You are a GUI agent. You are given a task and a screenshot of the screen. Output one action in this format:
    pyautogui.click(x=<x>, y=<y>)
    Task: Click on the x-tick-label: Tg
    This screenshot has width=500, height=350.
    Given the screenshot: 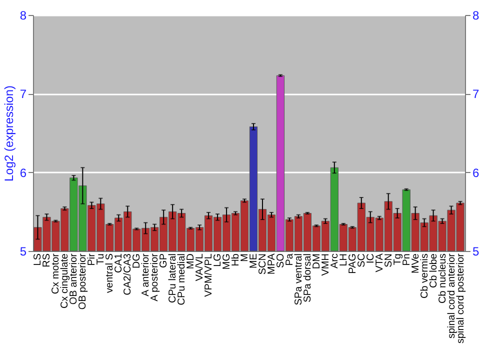 What is the action you would take?
    pyautogui.click(x=398, y=260)
    